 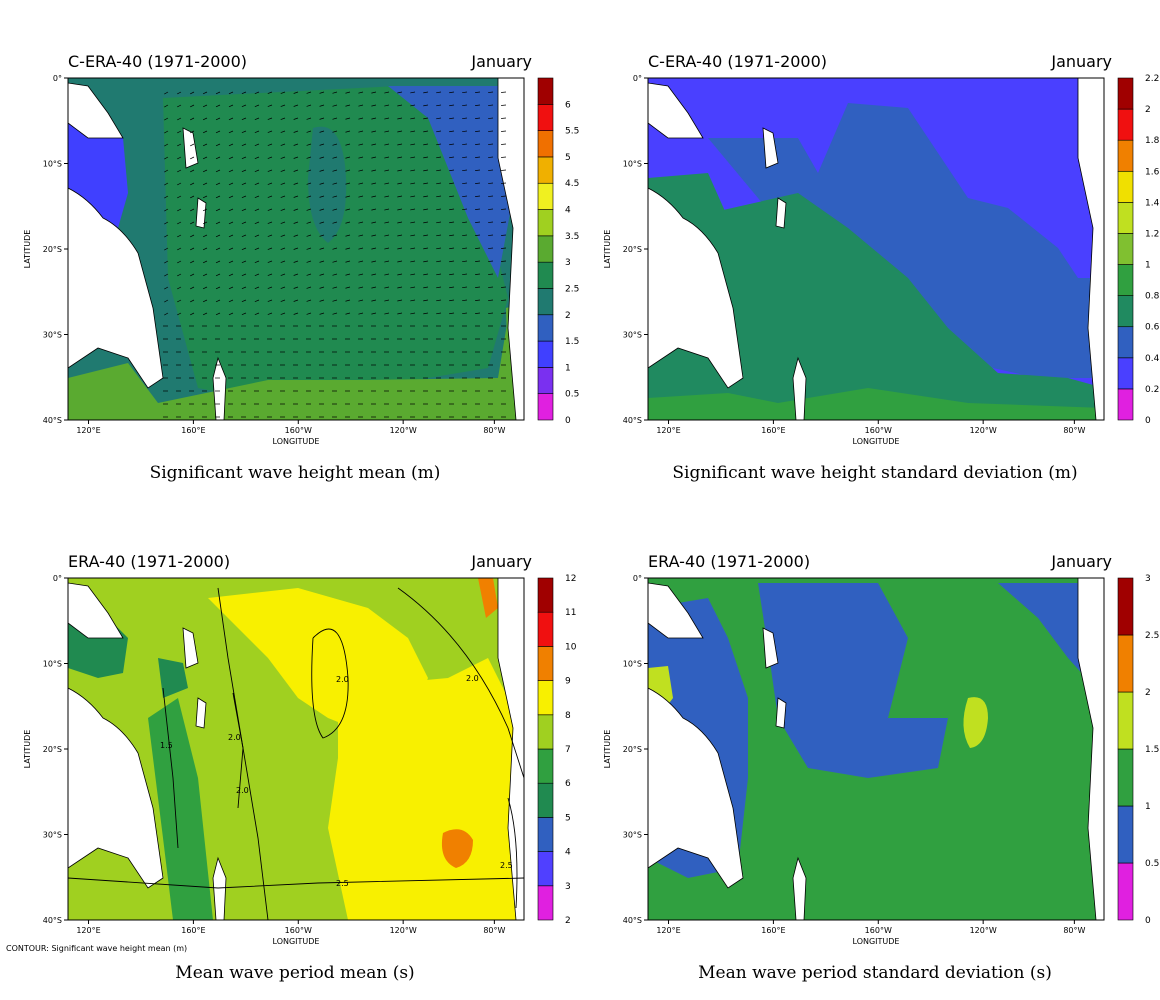 What do you see at coordinates (983, 430) in the screenshot?
I see `x-tick-label: 120°W` at bounding box center [983, 430].